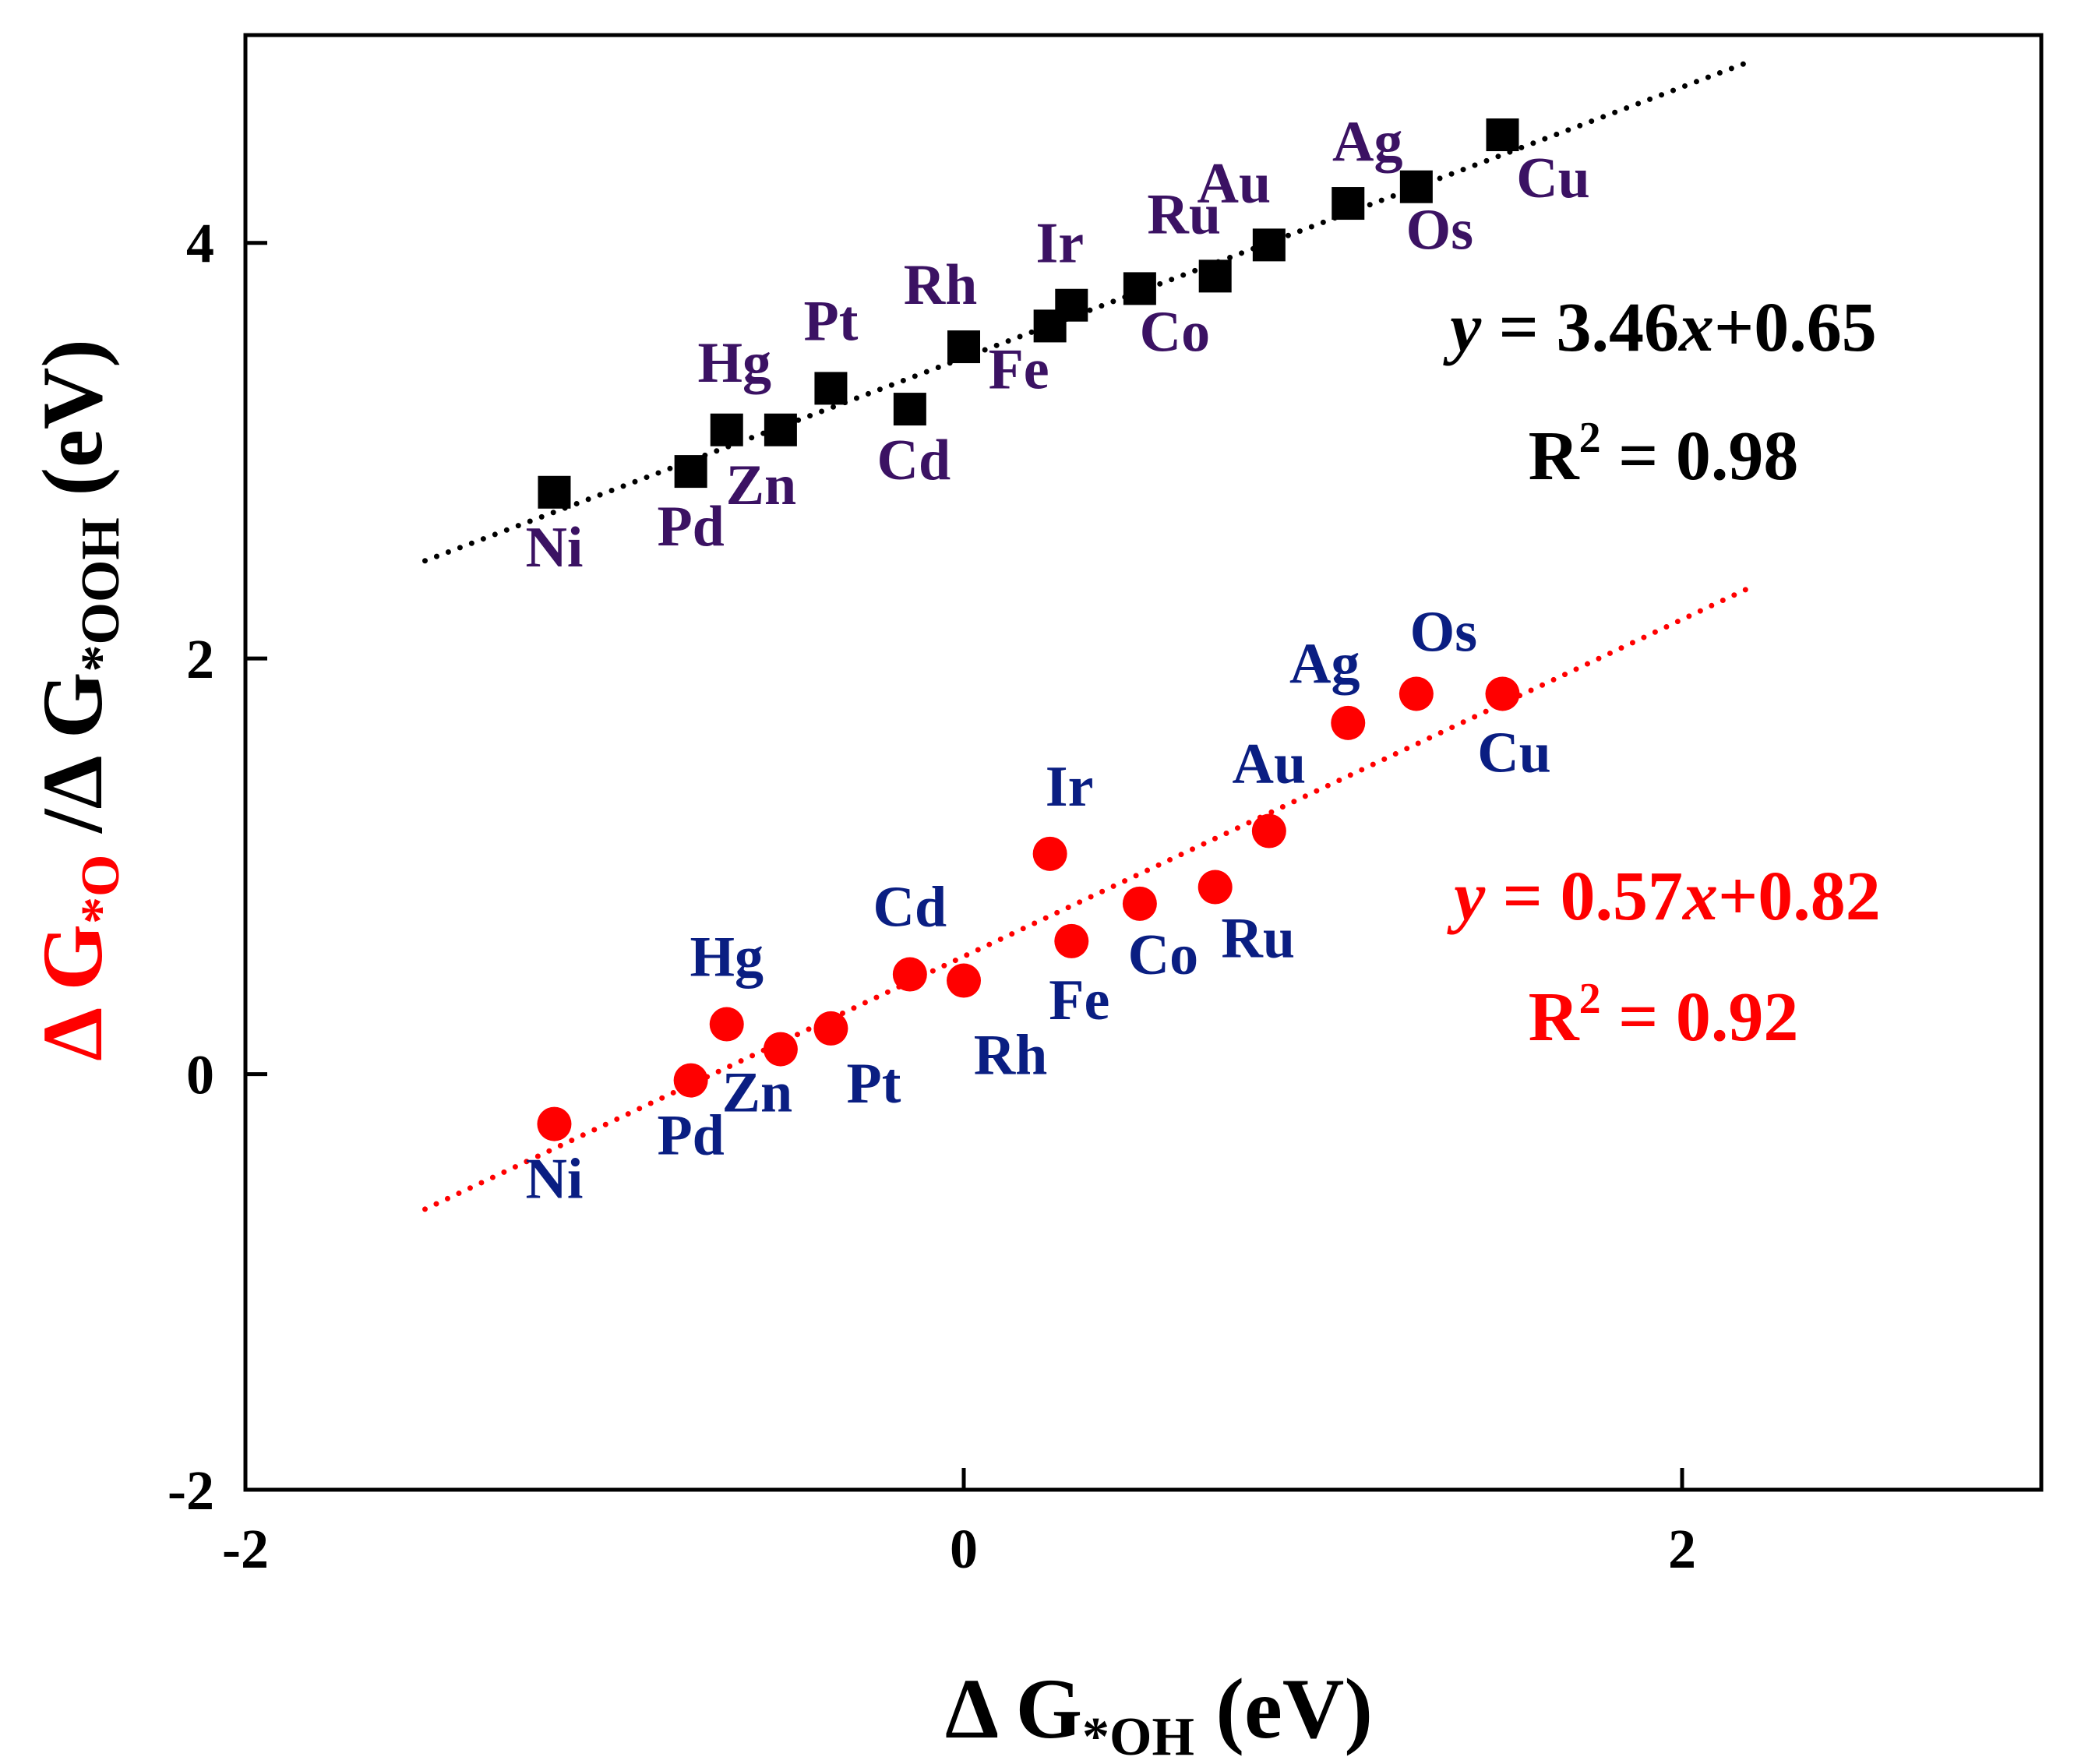  I want to click on o-label-au: Au, so click(1270, 764).